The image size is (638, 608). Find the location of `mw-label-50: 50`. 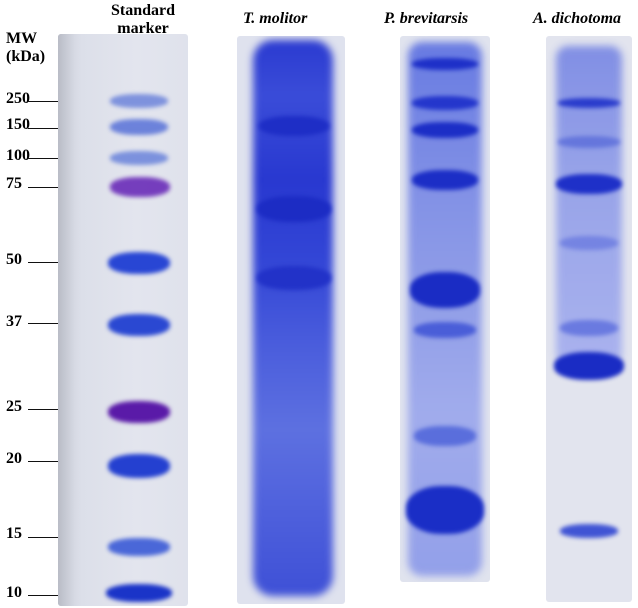

mw-label-50: 50 is located at coordinates (14, 259).